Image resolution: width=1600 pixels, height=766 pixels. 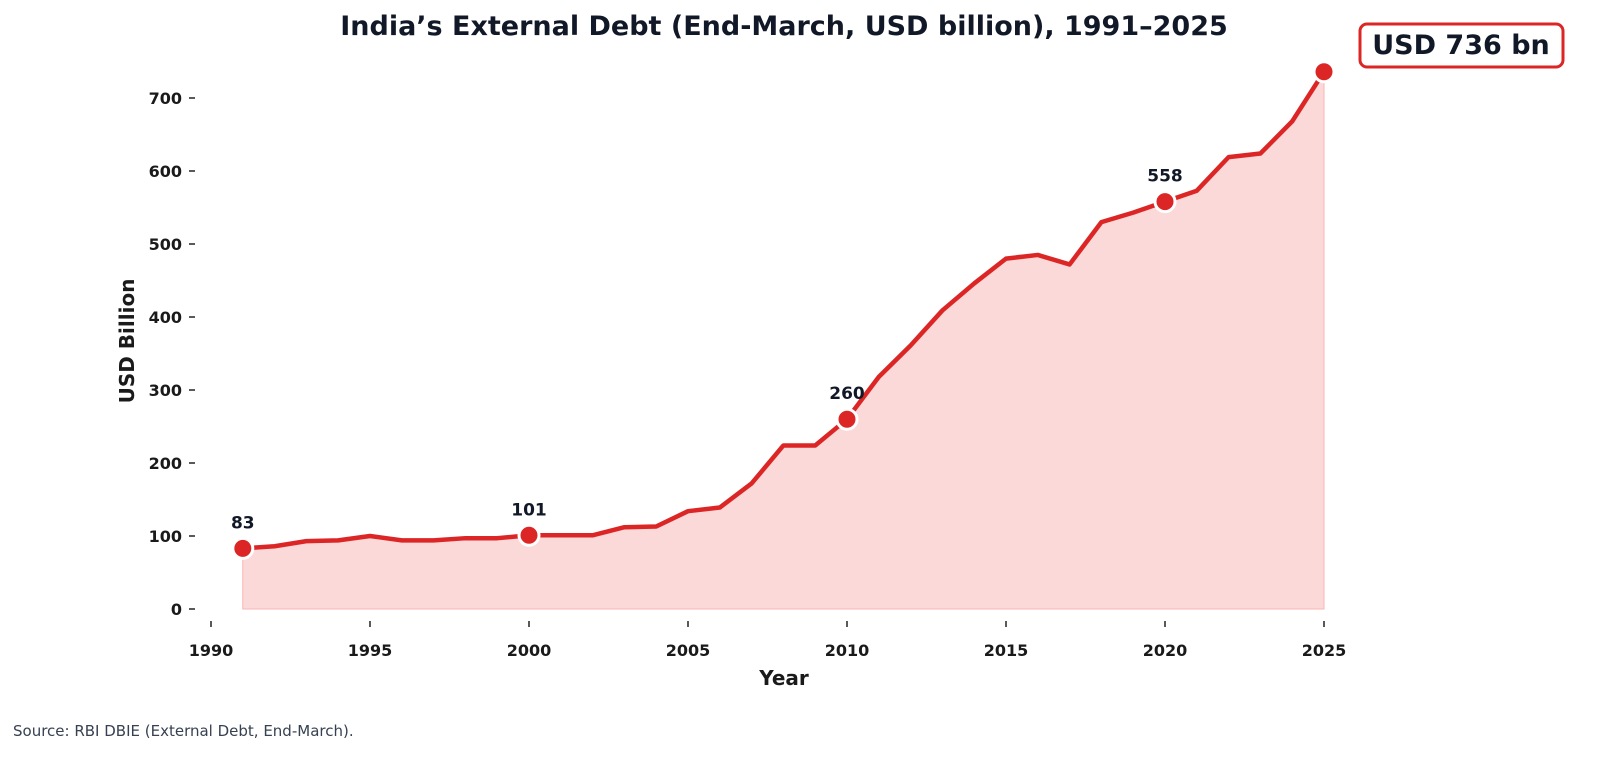 What do you see at coordinates (165, 244) in the screenshot?
I see `y-tick-label: 500` at bounding box center [165, 244].